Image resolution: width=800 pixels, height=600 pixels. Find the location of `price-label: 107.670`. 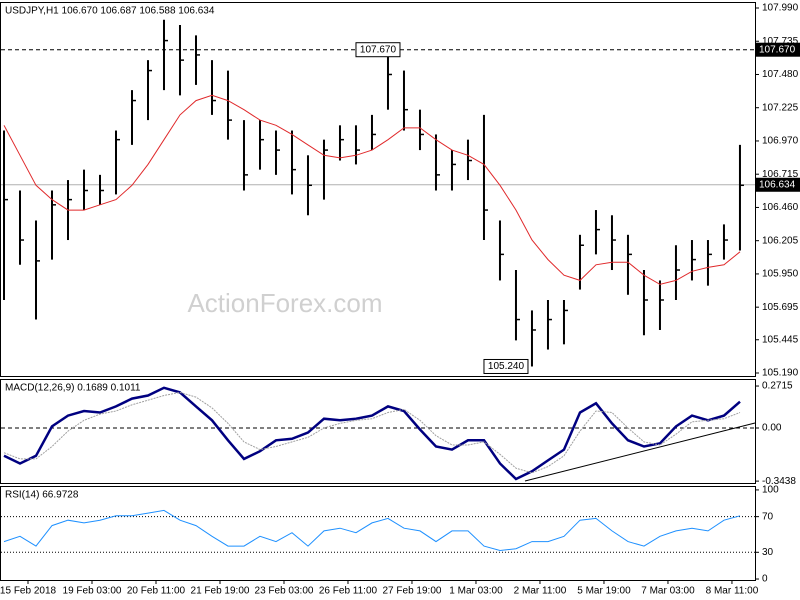

price-label: 107.670 is located at coordinates (777, 49).